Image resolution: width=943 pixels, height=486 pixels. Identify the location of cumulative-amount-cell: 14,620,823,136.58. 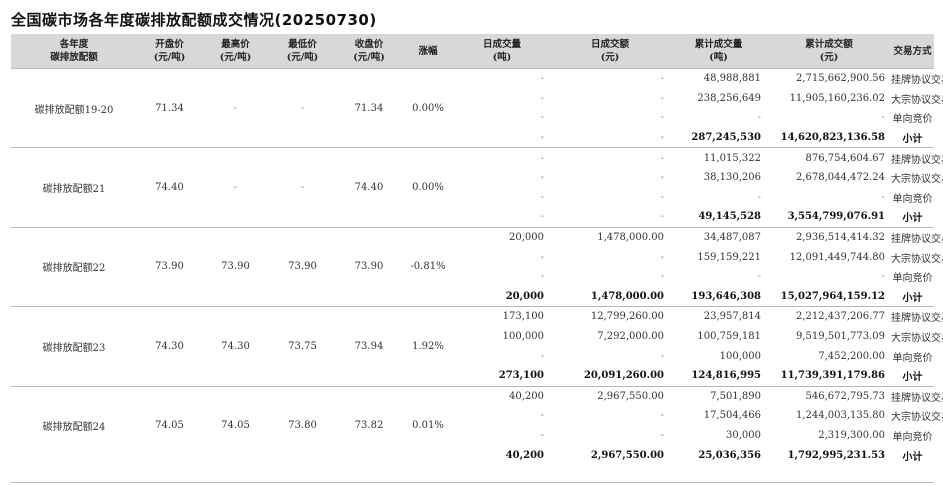
(832, 138).